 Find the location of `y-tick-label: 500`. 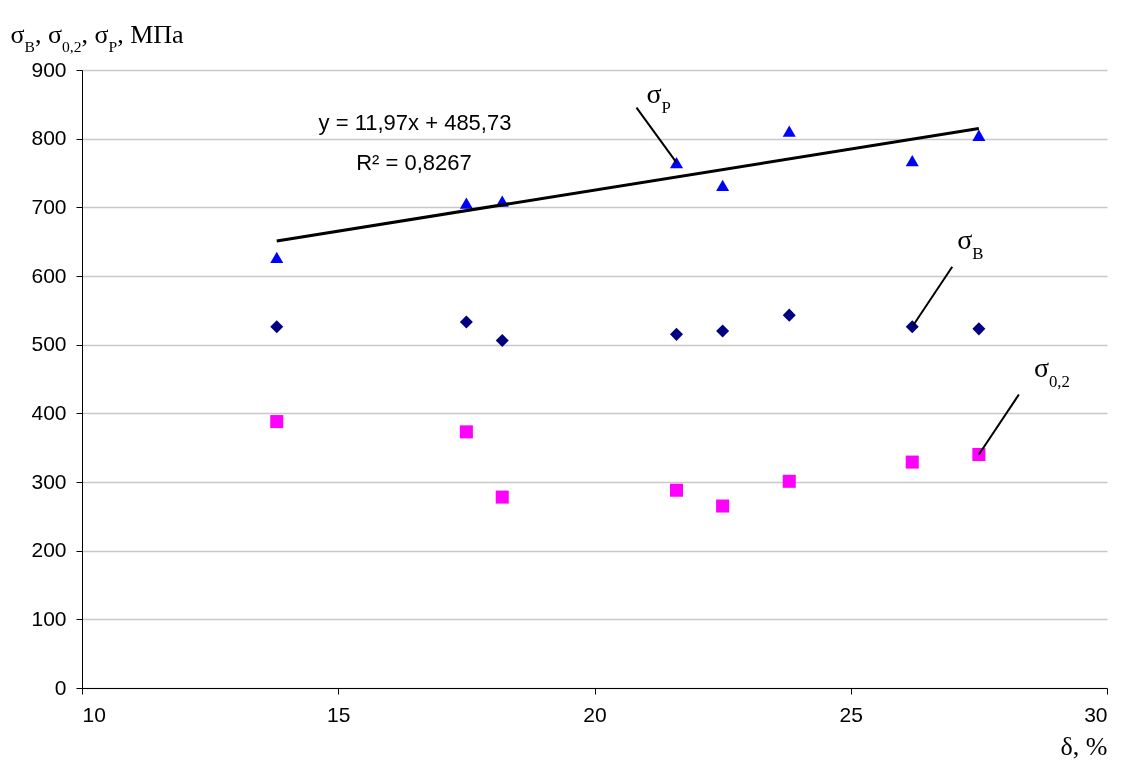

y-tick-label: 500 is located at coordinates (49, 344).